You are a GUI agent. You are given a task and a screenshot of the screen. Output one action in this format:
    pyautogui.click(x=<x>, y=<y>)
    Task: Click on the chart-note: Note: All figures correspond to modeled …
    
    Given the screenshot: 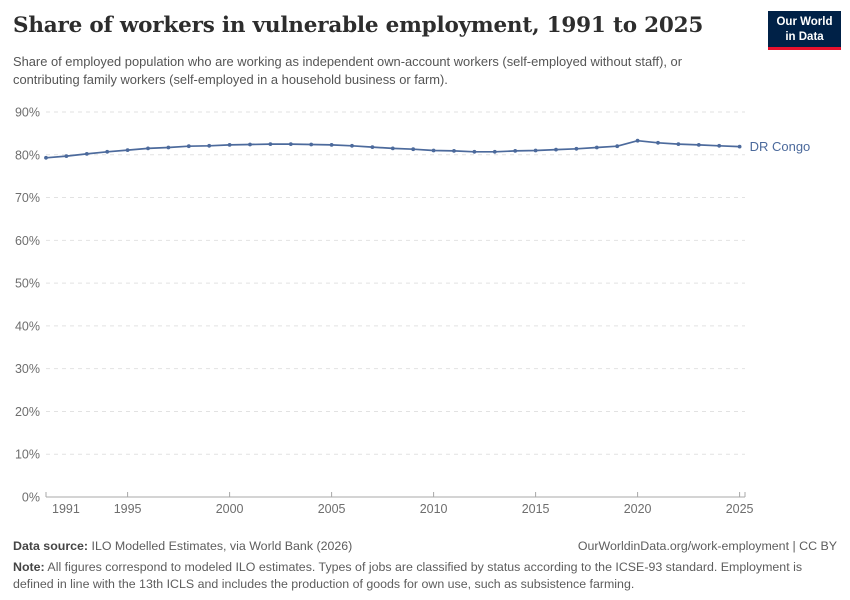 What is the action you would take?
    pyautogui.click(x=425, y=576)
    